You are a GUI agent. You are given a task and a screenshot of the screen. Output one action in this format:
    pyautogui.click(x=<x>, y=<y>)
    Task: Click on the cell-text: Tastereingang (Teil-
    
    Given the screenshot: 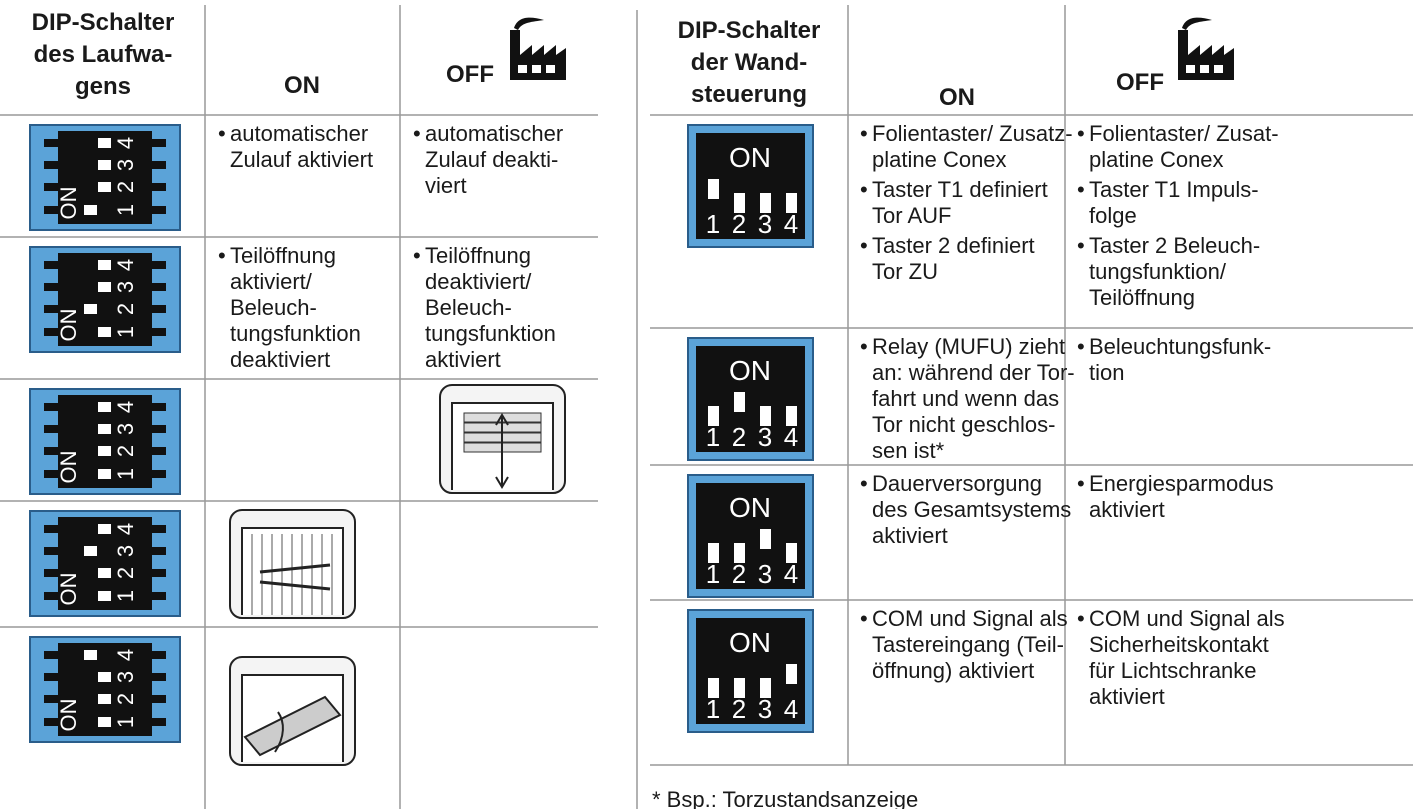 What is the action you would take?
    pyautogui.click(x=968, y=644)
    